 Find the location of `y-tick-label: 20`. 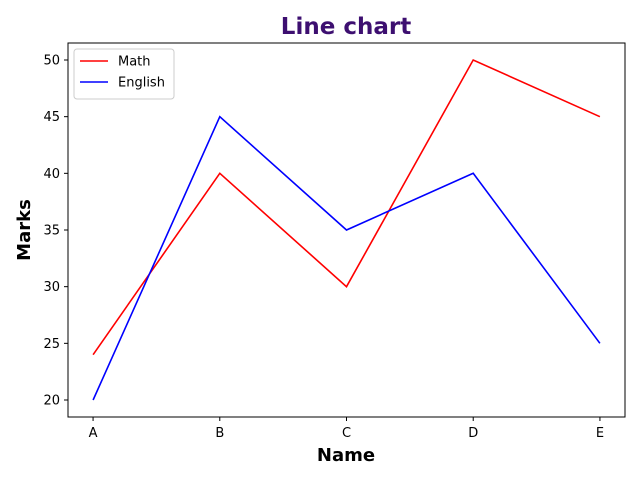

y-tick-label: 20 is located at coordinates (51, 401).